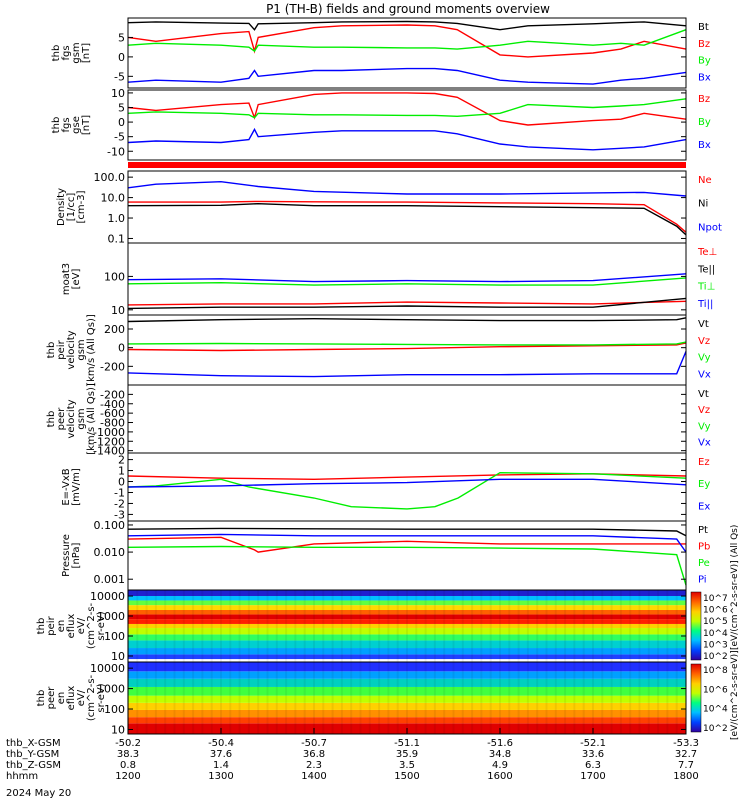 The height and width of the screenshot is (800, 750). I want to click on y-axis-label: eflux, so click(71, 698).